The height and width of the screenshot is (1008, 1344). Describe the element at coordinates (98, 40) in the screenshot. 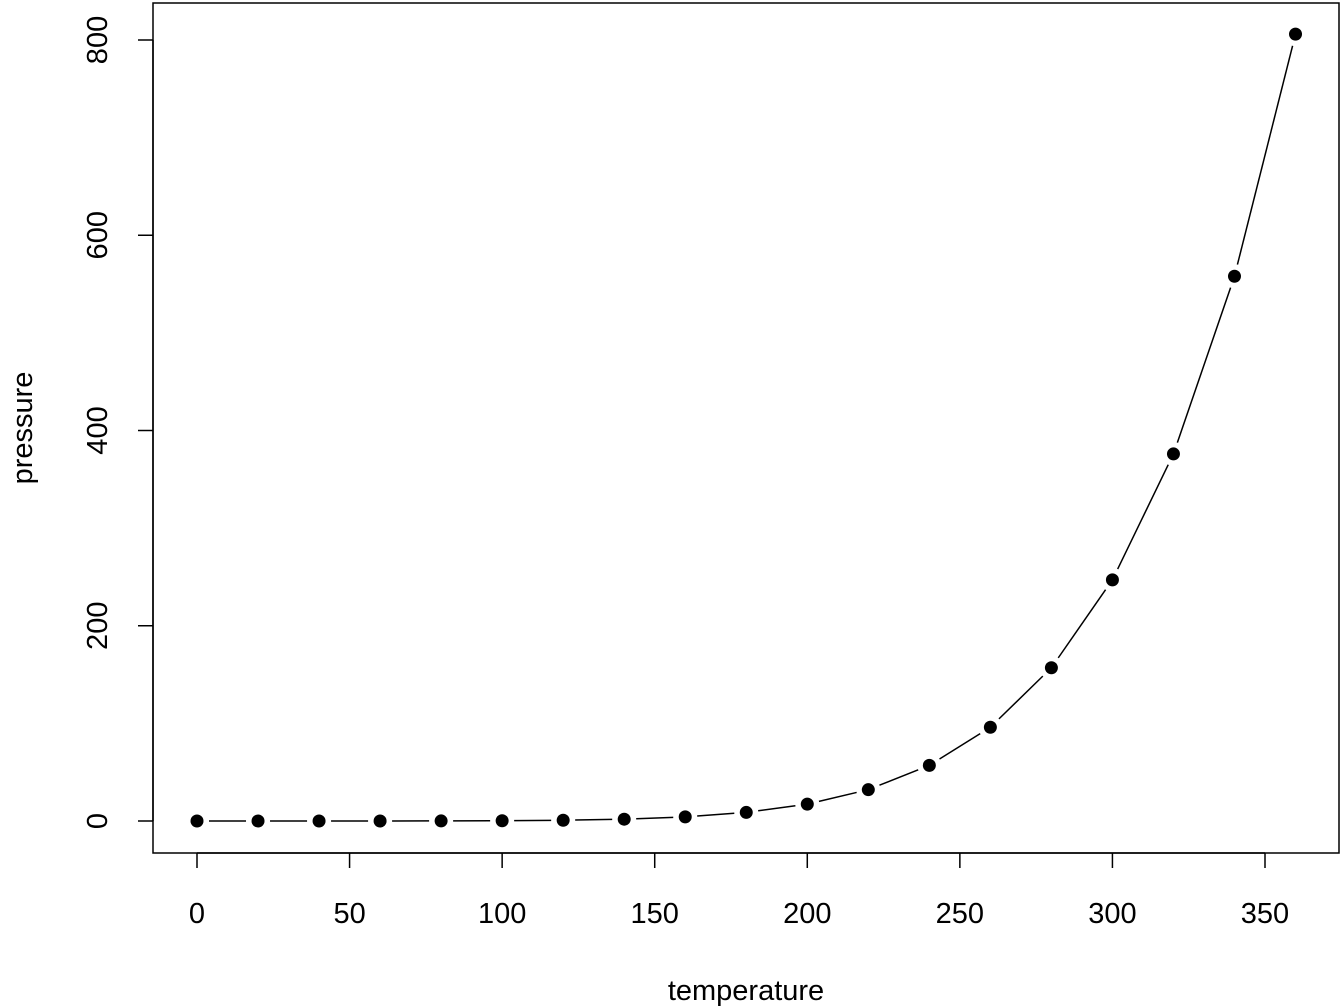

I see `y-tick-label: 800` at that location.